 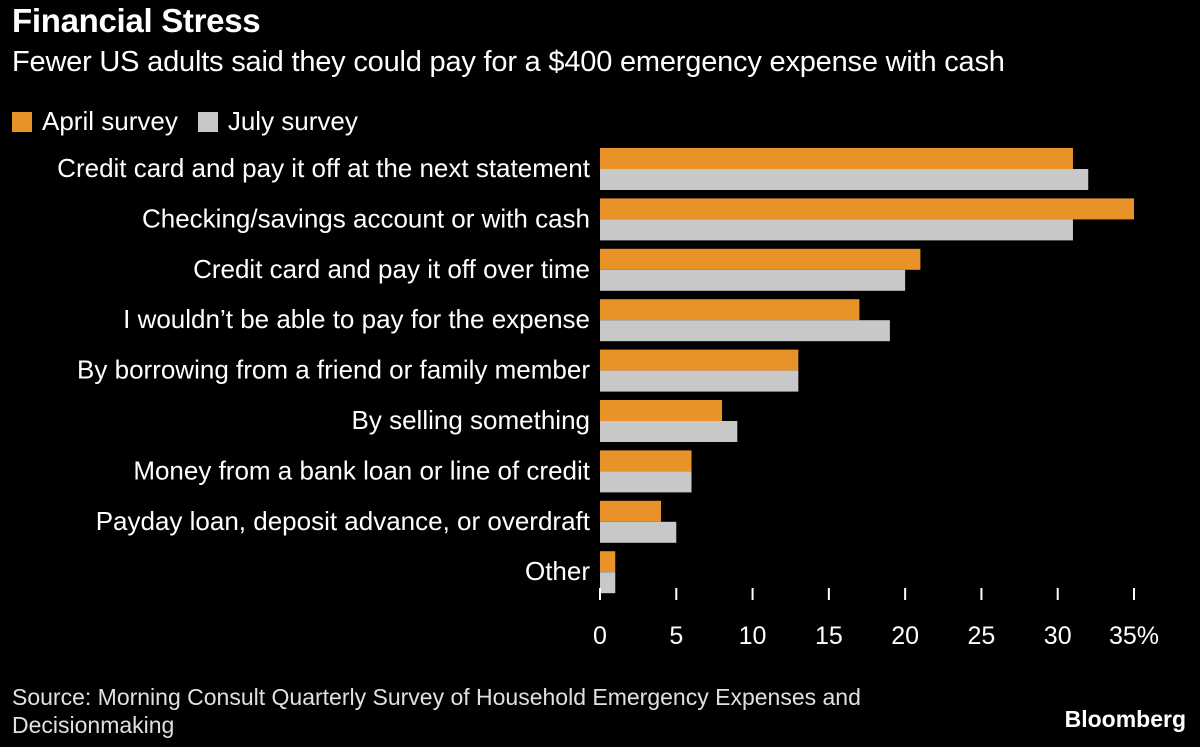 I want to click on legend-item-july: July survey, so click(x=277, y=121).